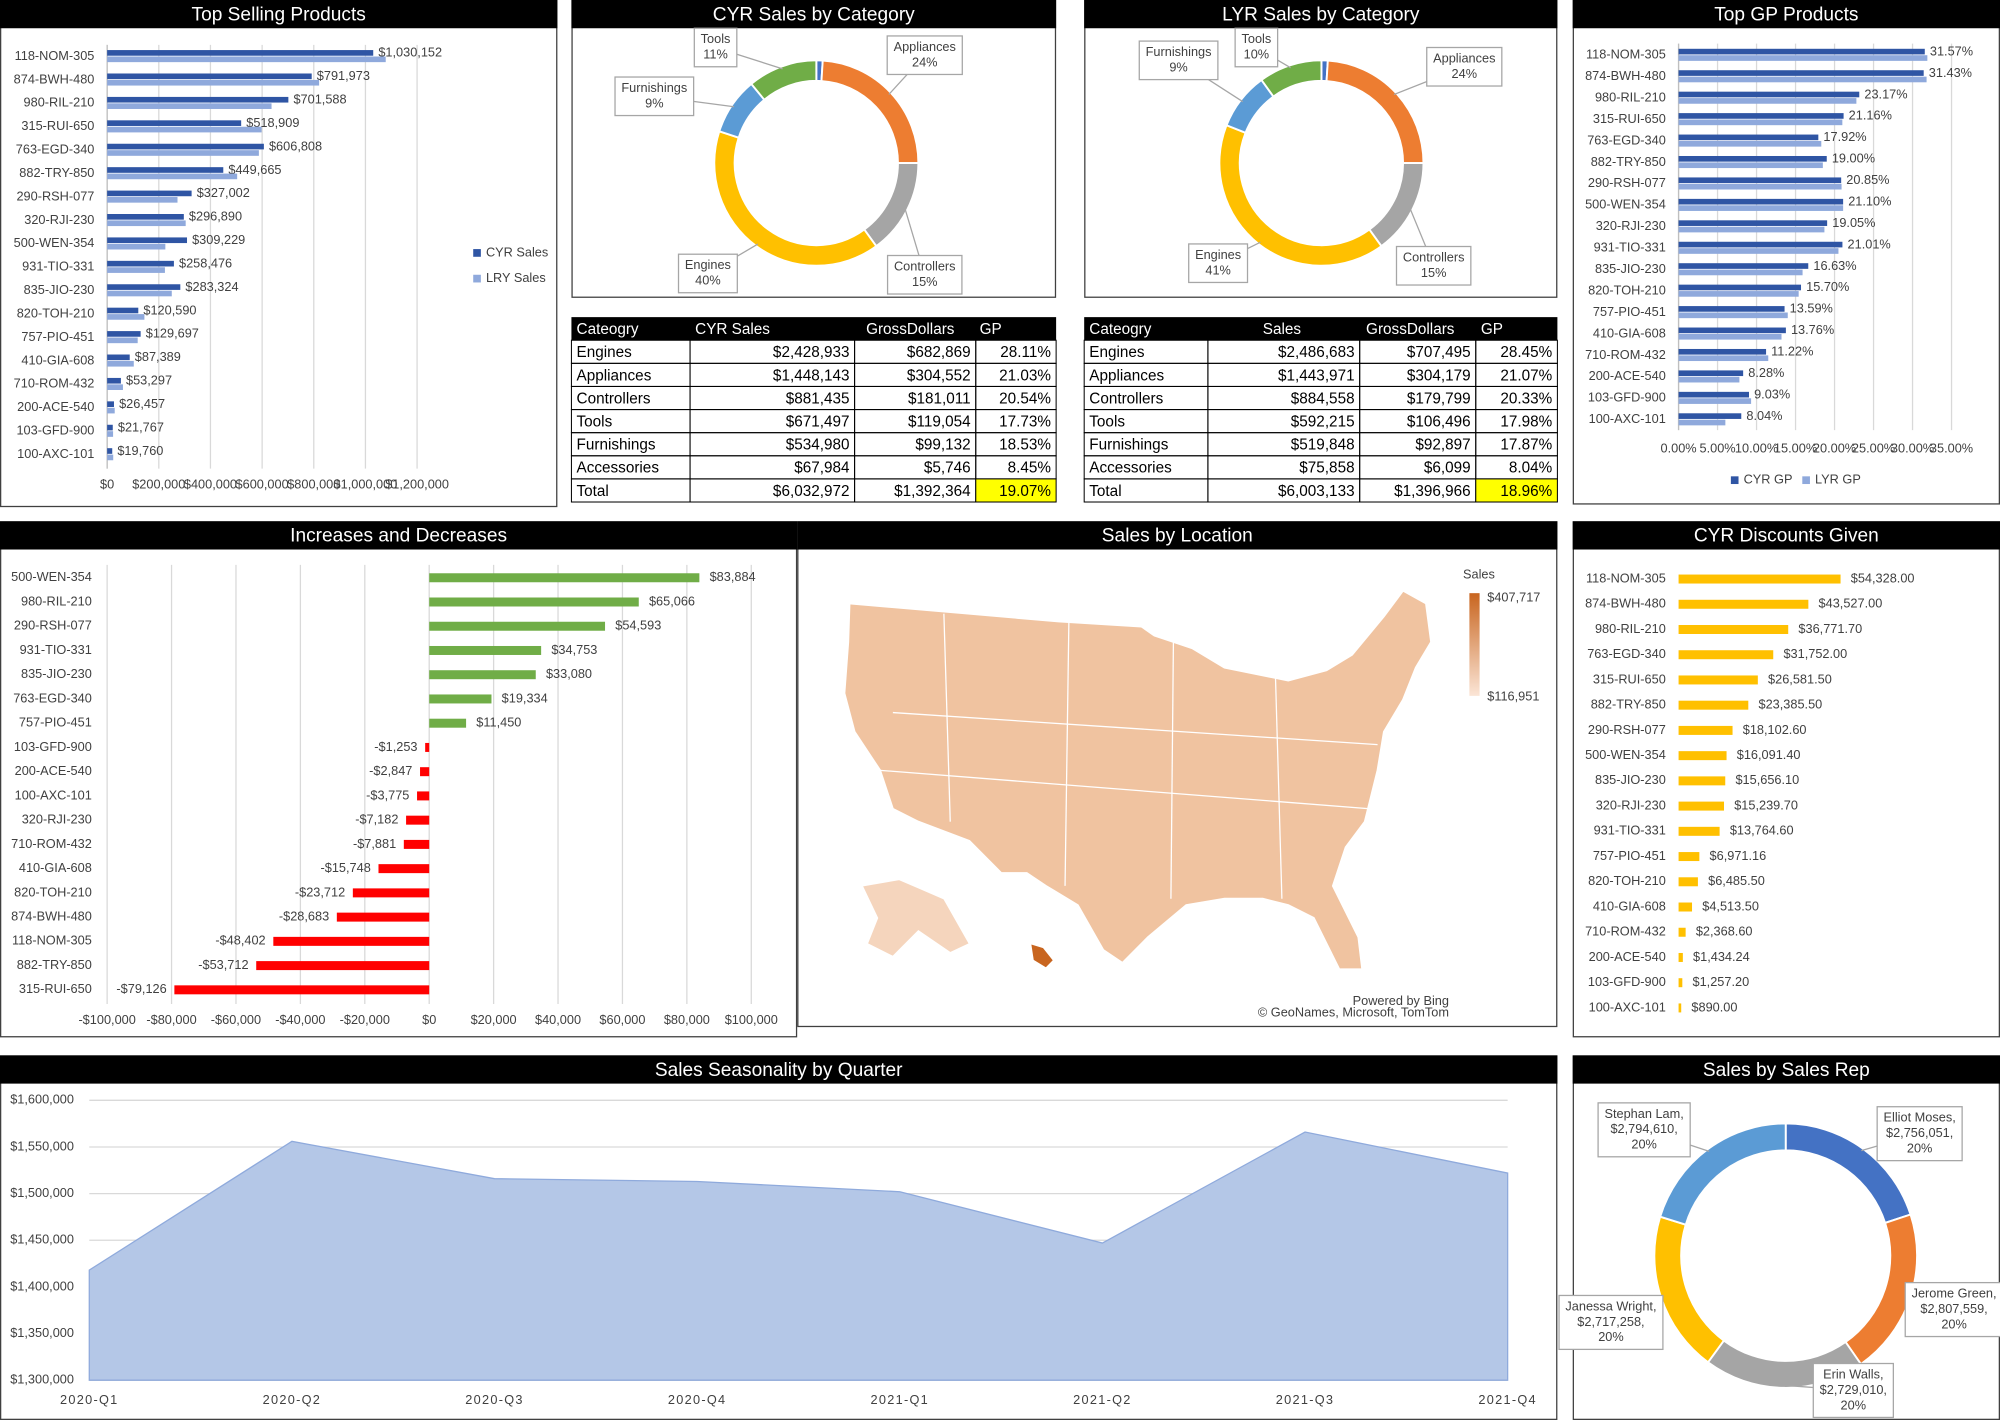 This screenshot has width=2000, height=1420. What do you see at coordinates (818, 398) in the screenshot?
I see `table-cell-text: $881,435` at bounding box center [818, 398].